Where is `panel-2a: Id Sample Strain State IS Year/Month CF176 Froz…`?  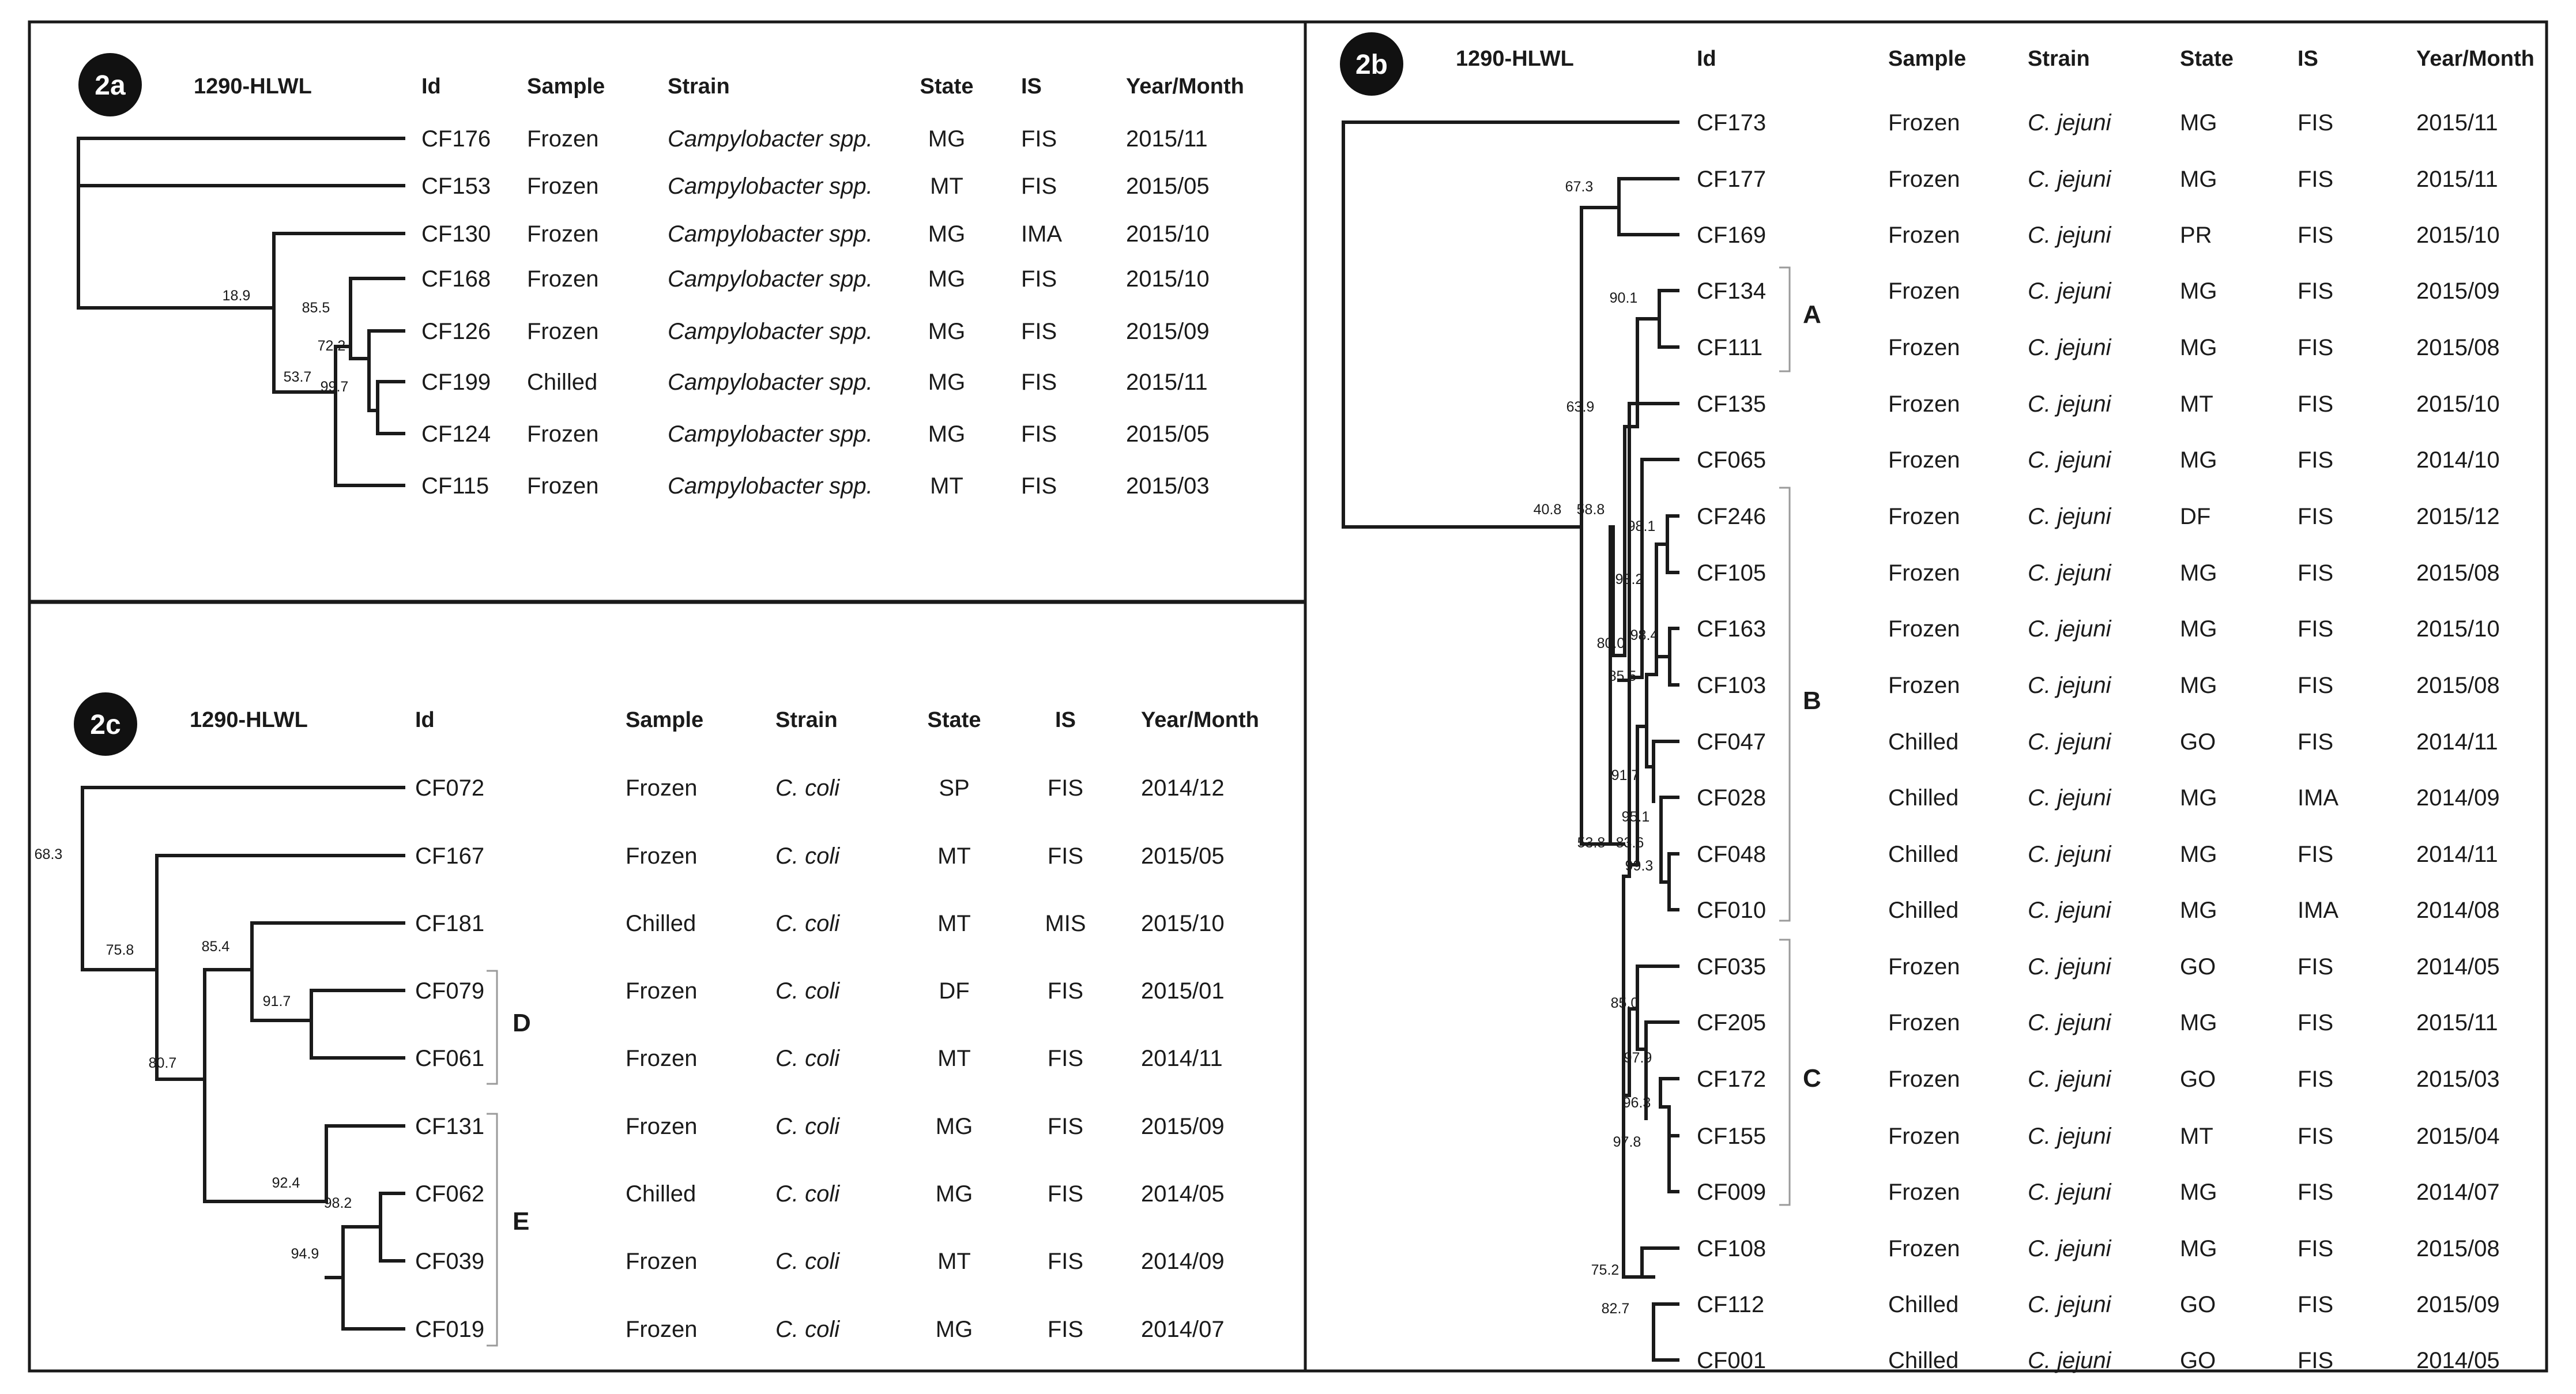 panel-2a: Id Sample Strain State IS Year/Month CF176 Froz… is located at coordinates (660, 286).